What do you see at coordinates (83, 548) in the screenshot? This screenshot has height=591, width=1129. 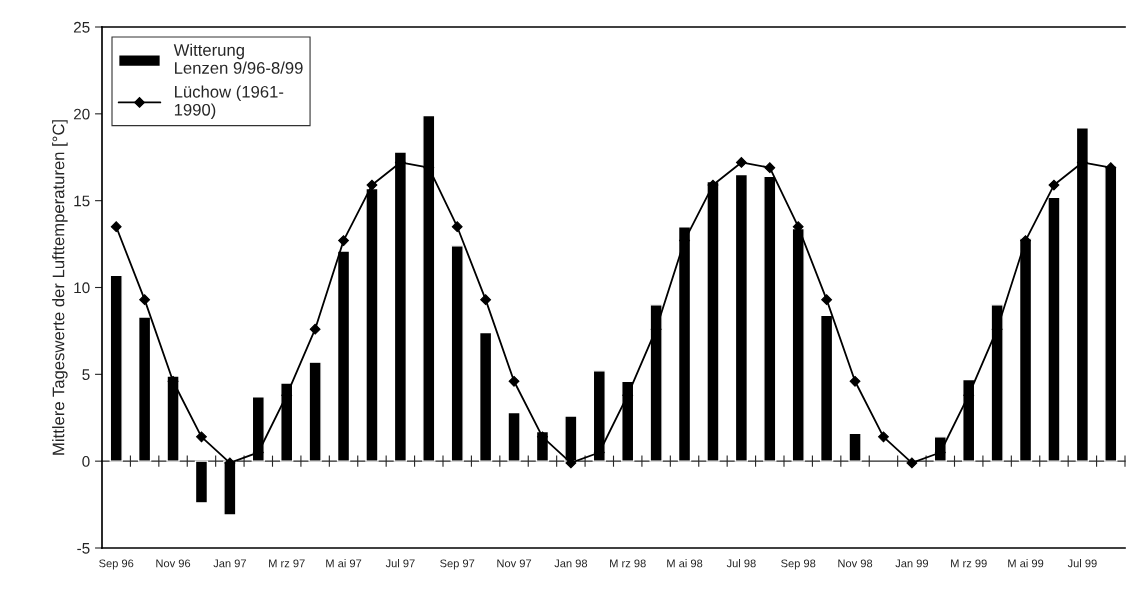 I see `y-tick-label: -5` at bounding box center [83, 548].